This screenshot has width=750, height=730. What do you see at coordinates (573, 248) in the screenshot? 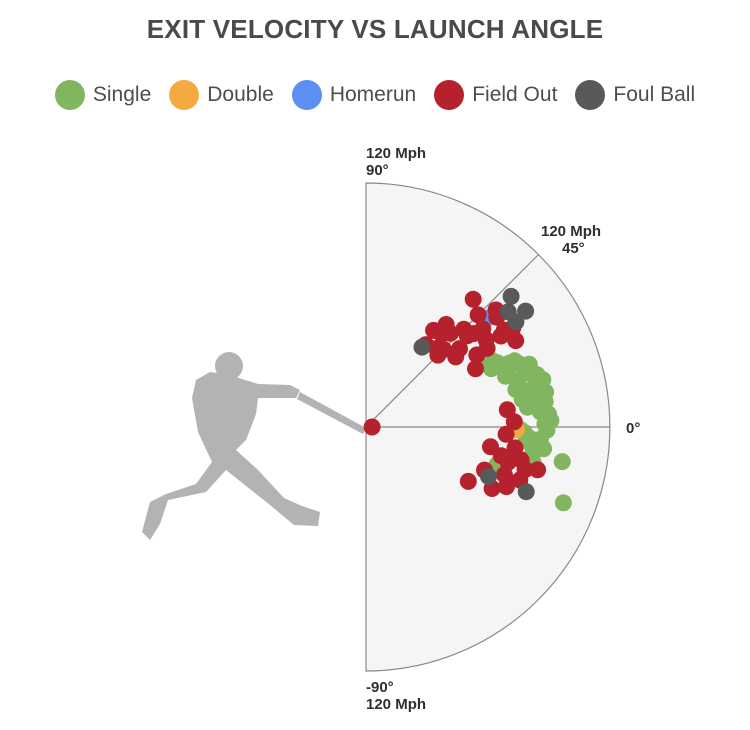
I see `label-mid-angle: 45°` at bounding box center [573, 248].